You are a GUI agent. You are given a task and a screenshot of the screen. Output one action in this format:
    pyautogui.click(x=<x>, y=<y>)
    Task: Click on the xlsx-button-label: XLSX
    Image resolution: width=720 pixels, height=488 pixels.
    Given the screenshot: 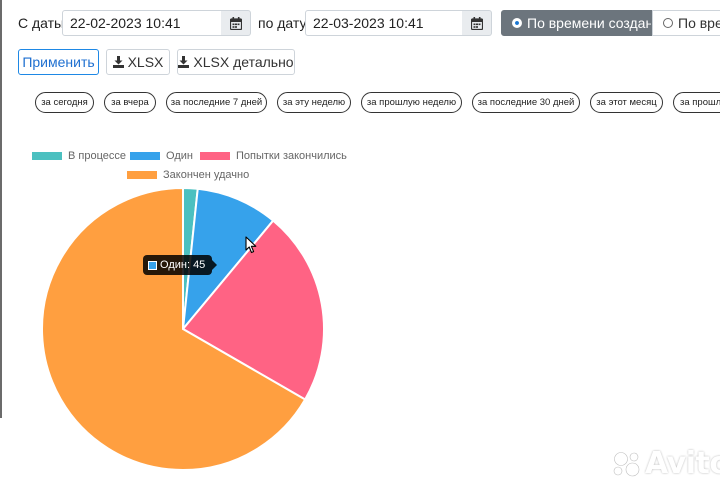 What is the action you would take?
    pyautogui.click(x=145, y=62)
    